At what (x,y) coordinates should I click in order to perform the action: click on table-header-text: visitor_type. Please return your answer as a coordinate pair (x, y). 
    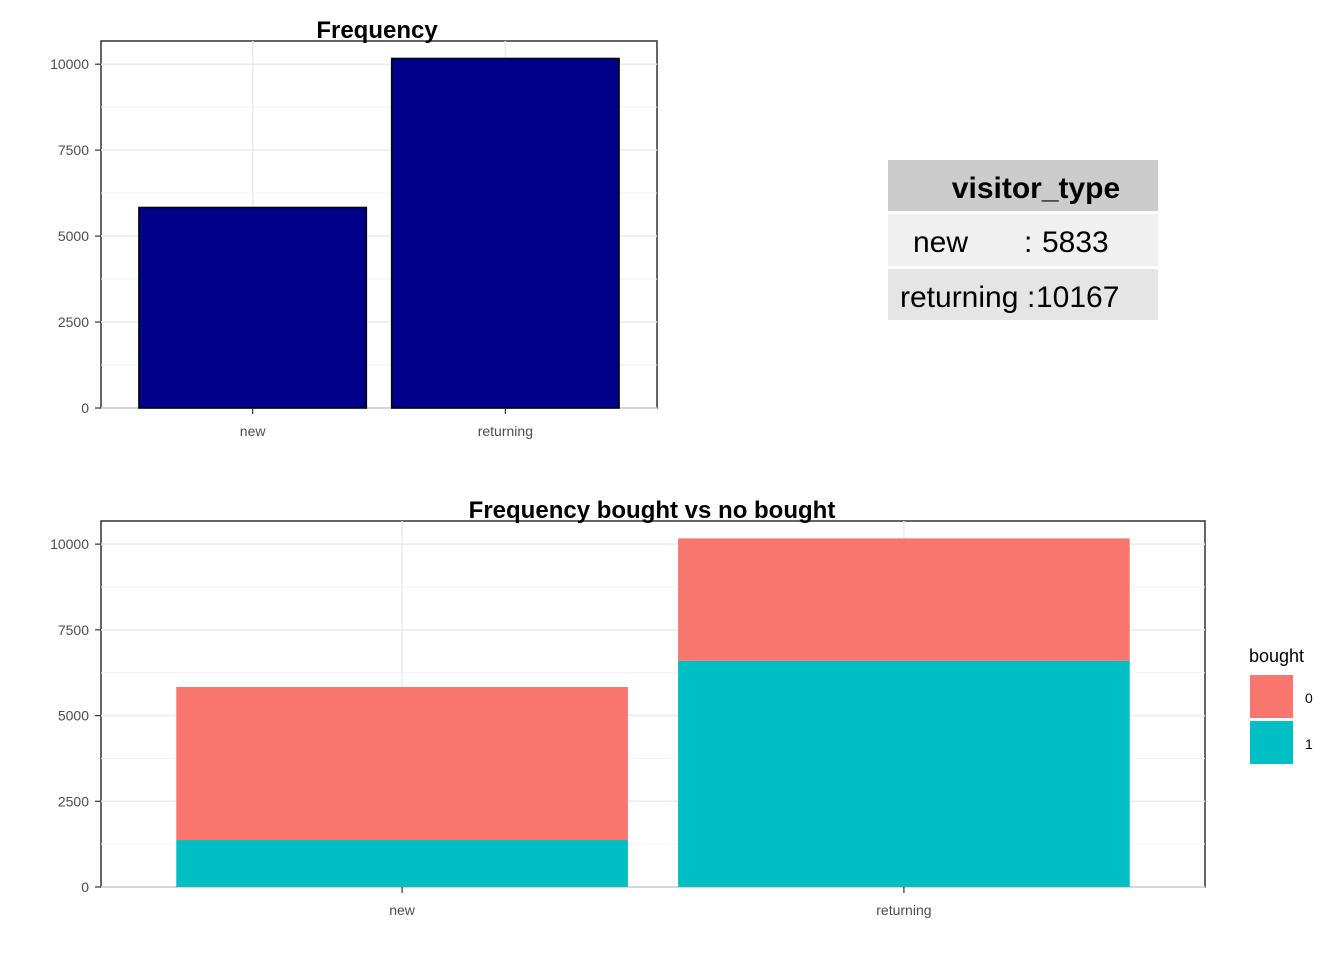
    Looking at the image, I should click on (1036, 188).